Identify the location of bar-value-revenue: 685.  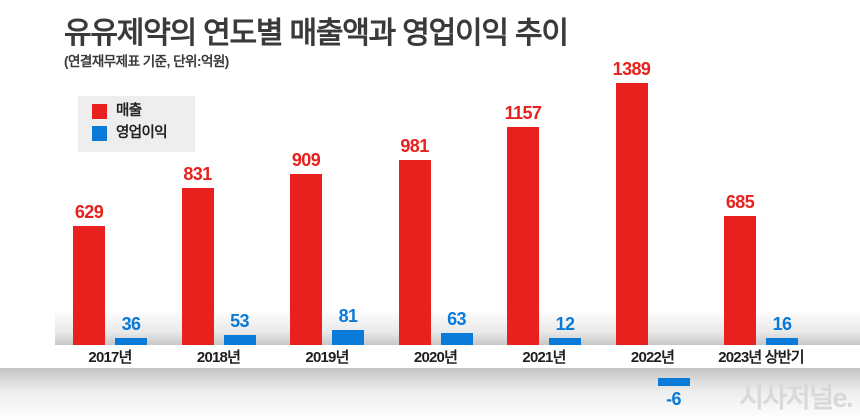
(740, 202).